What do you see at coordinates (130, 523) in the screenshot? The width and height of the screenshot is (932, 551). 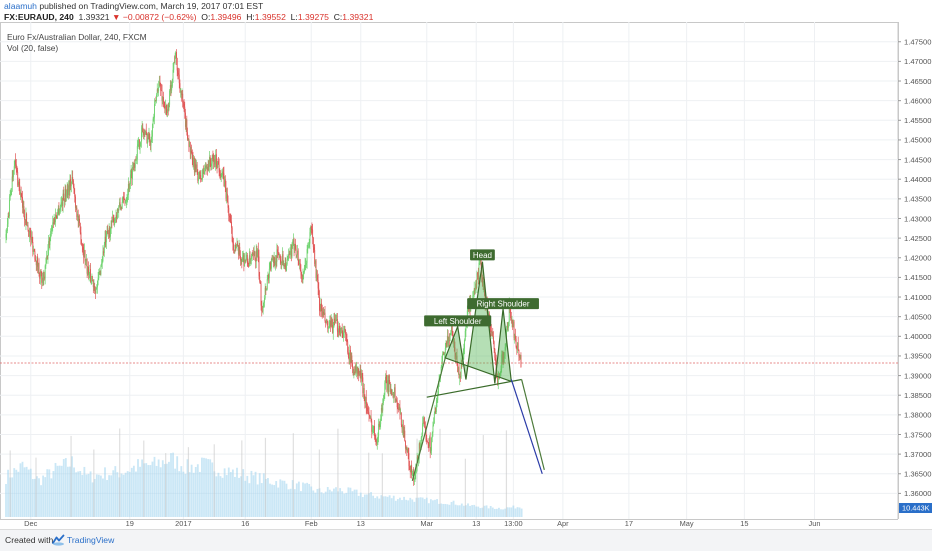 I see `time-tick-label: 19` at bounding box center [130, 523].